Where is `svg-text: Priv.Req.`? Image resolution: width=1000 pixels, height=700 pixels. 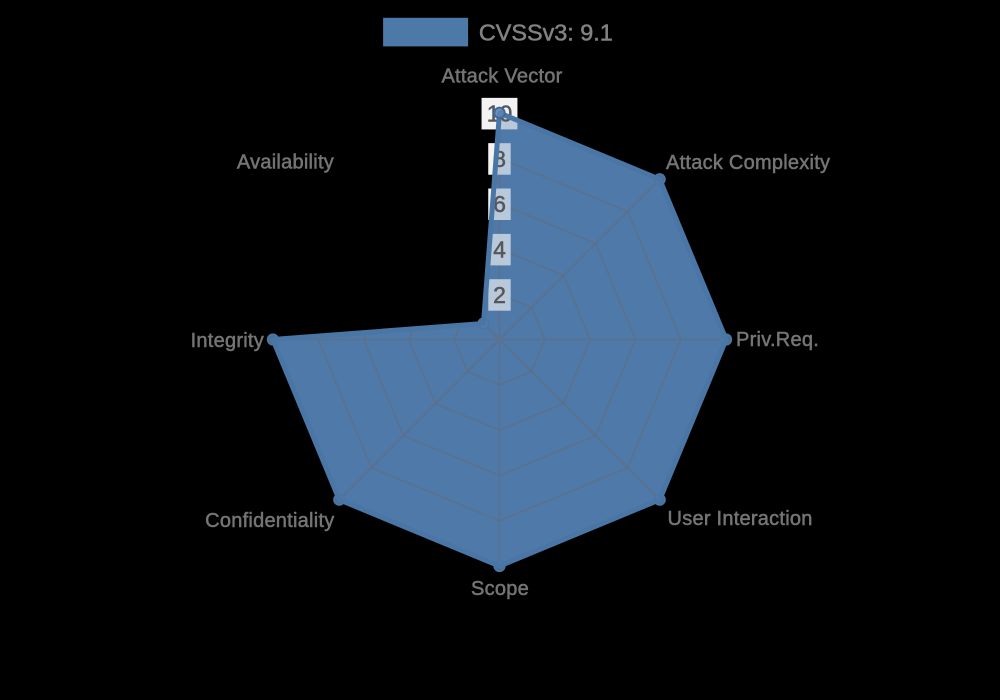
svg-text: Priv.Req. is located at coordinates (777, 340).